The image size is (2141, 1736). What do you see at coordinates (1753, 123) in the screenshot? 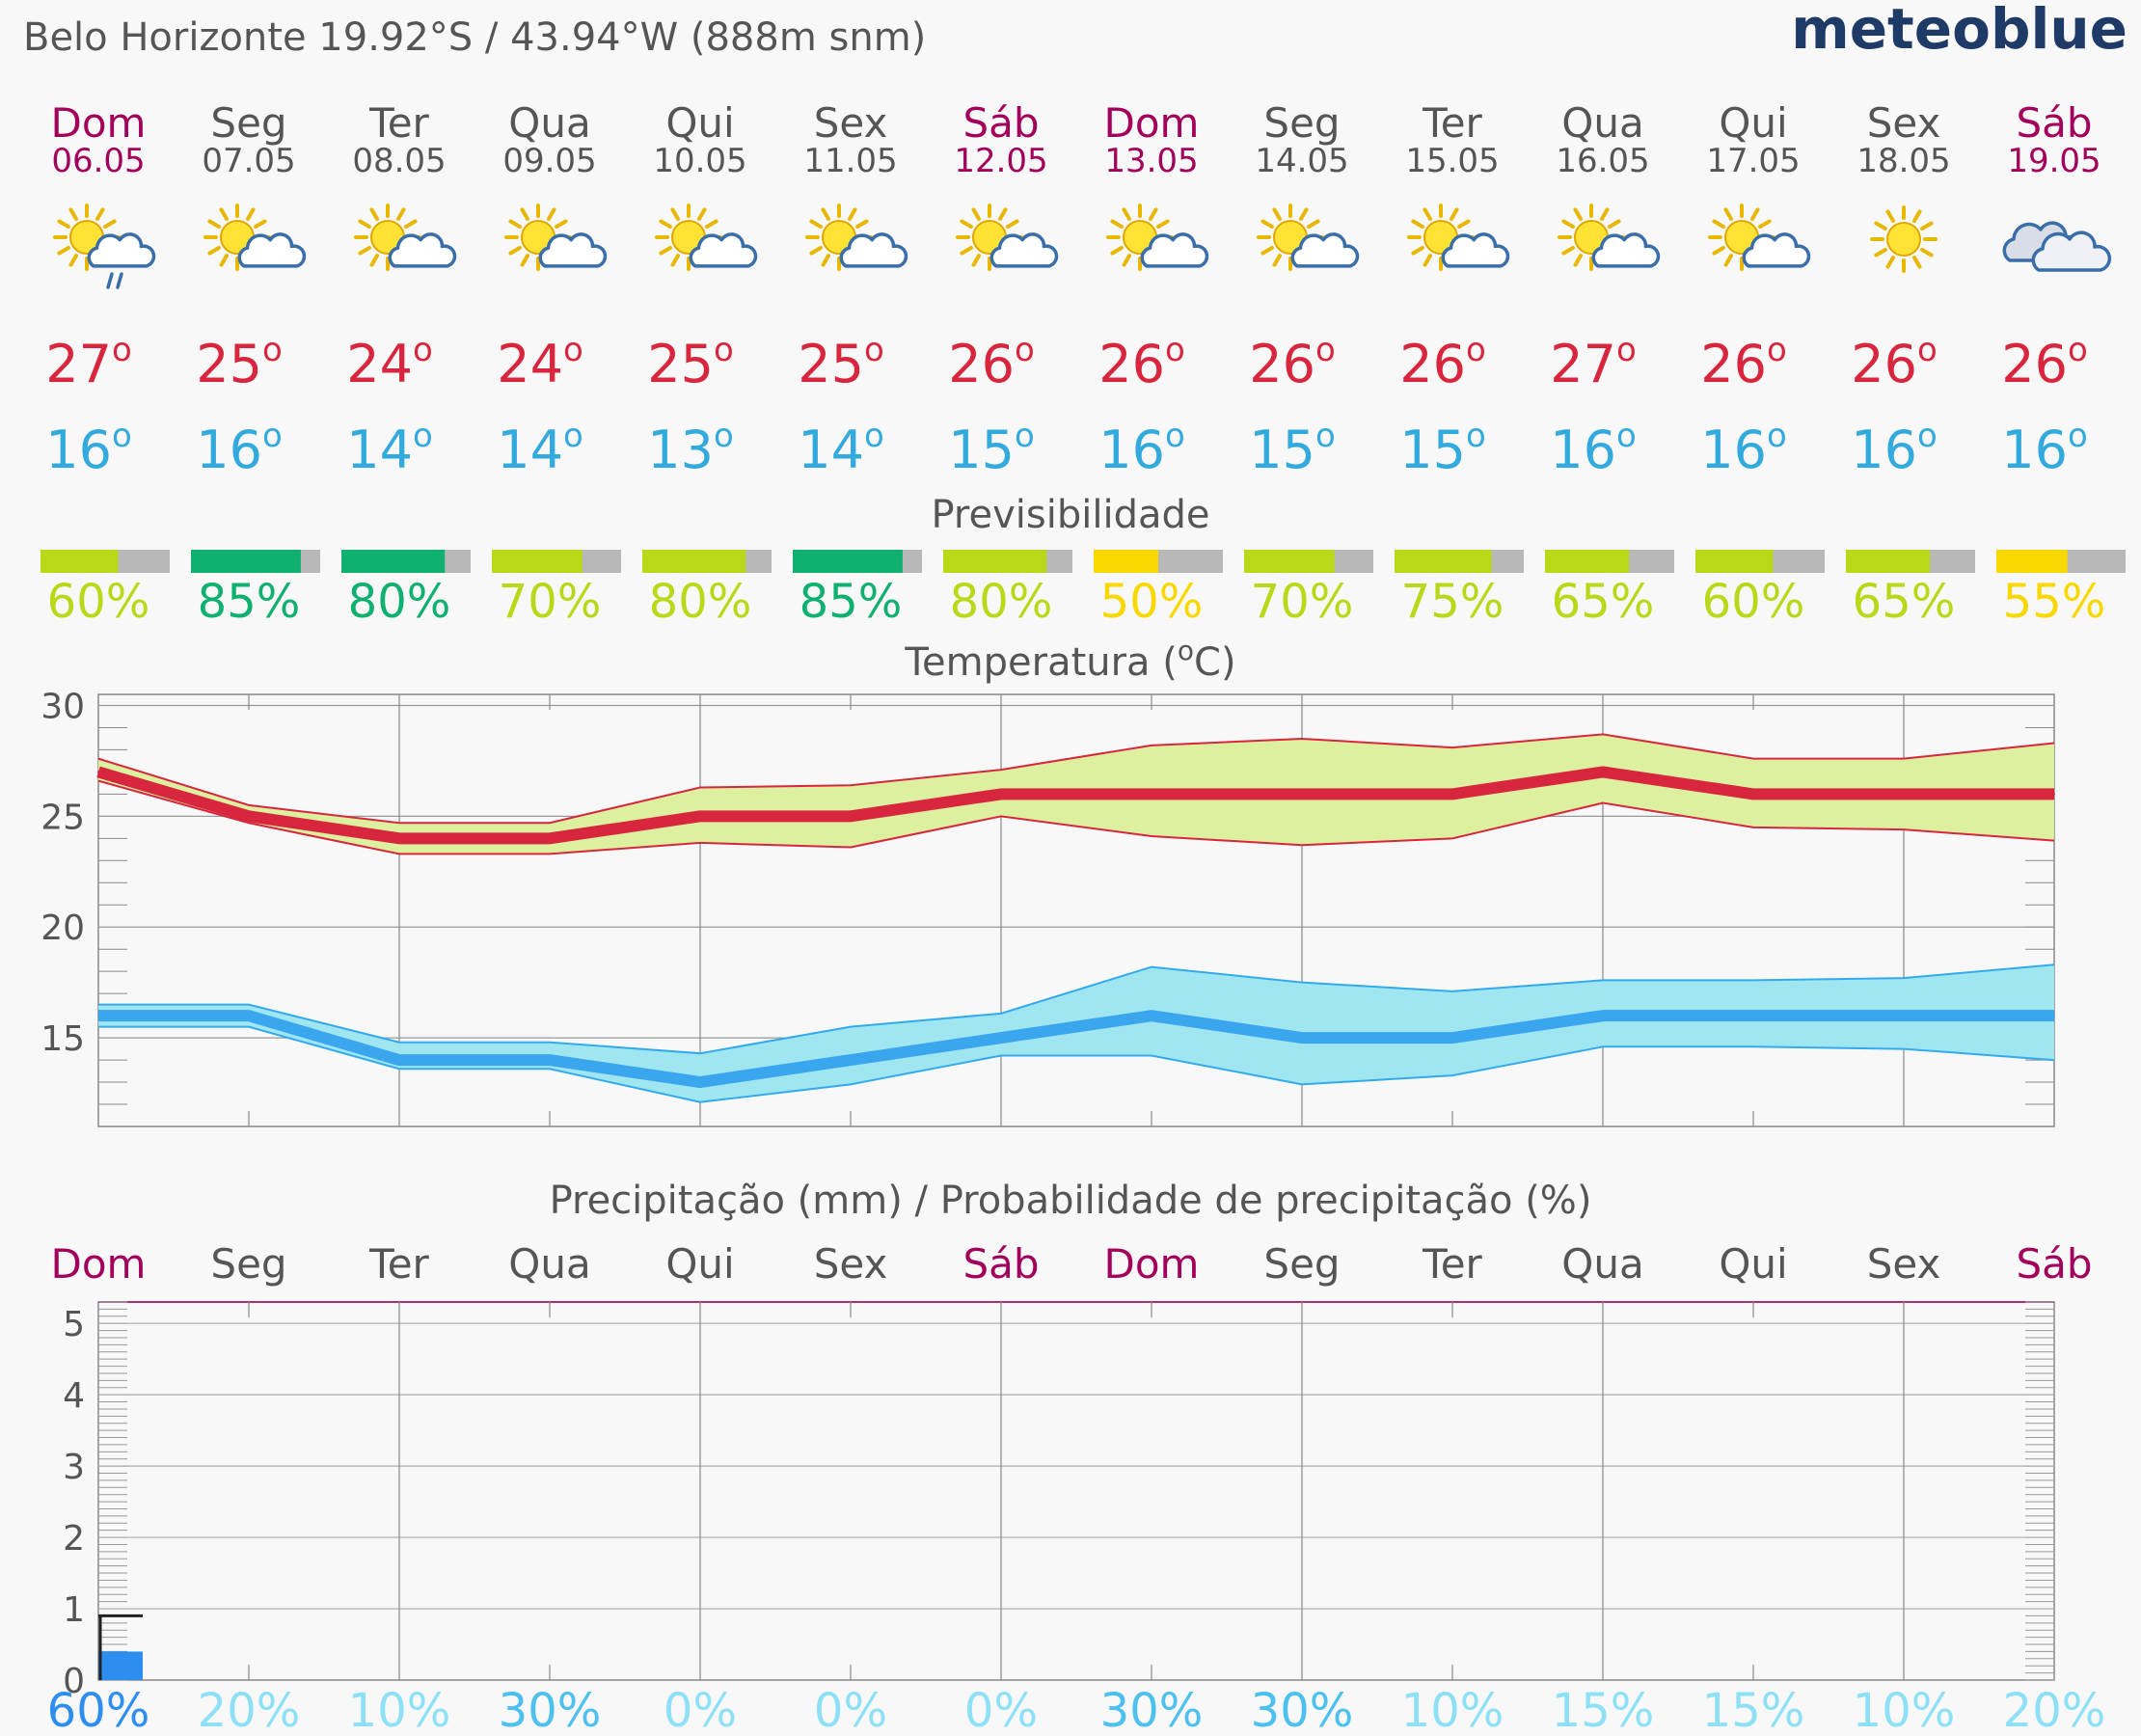
I see `day-name-11: Qui` at bounding box center [1753, 123].